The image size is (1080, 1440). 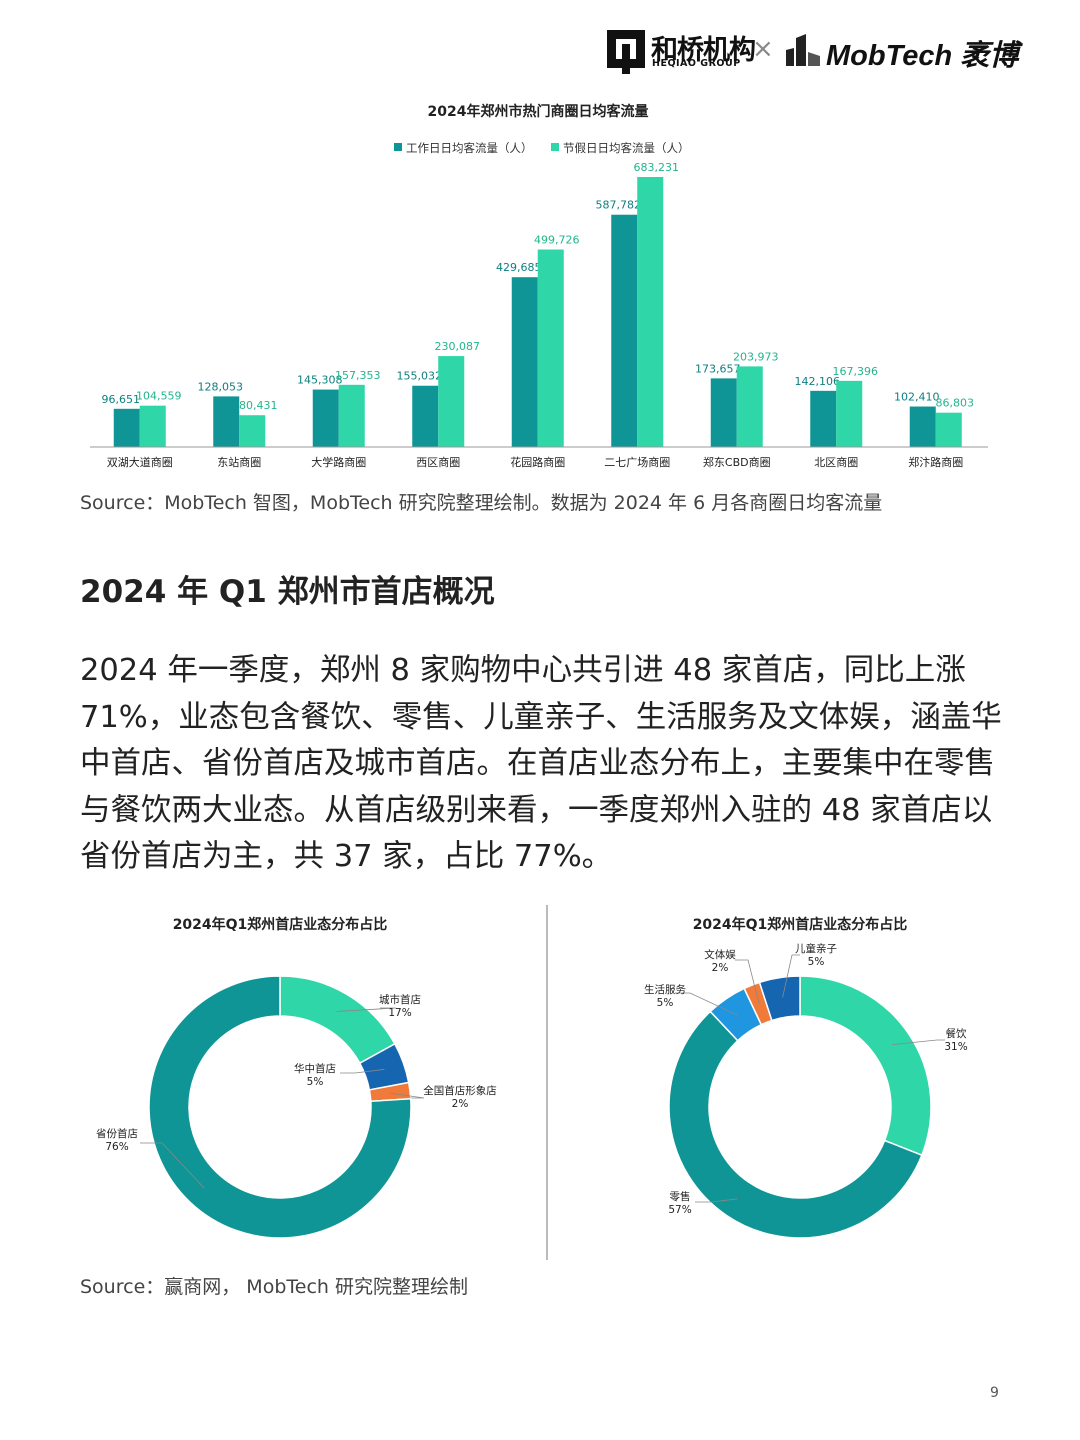 I want to click on donut2-label-name-1: 零售, so click(x=680, y=1196).